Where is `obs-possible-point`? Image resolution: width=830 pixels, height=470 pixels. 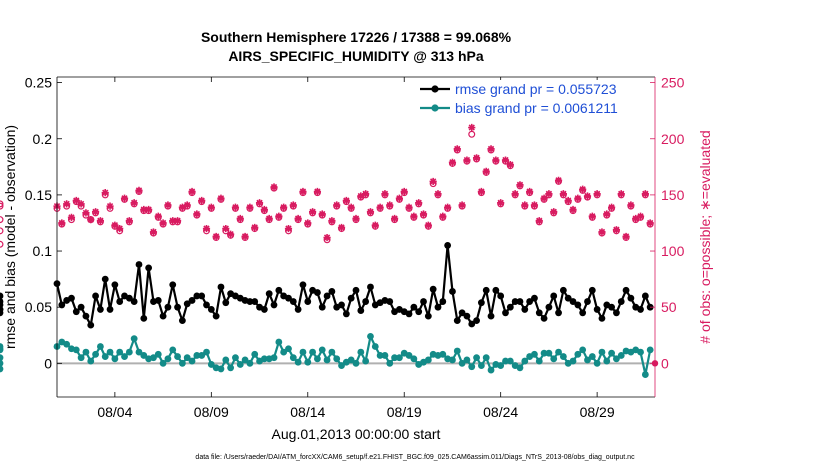
obs-possible-point is located at coordinates (2, 231).